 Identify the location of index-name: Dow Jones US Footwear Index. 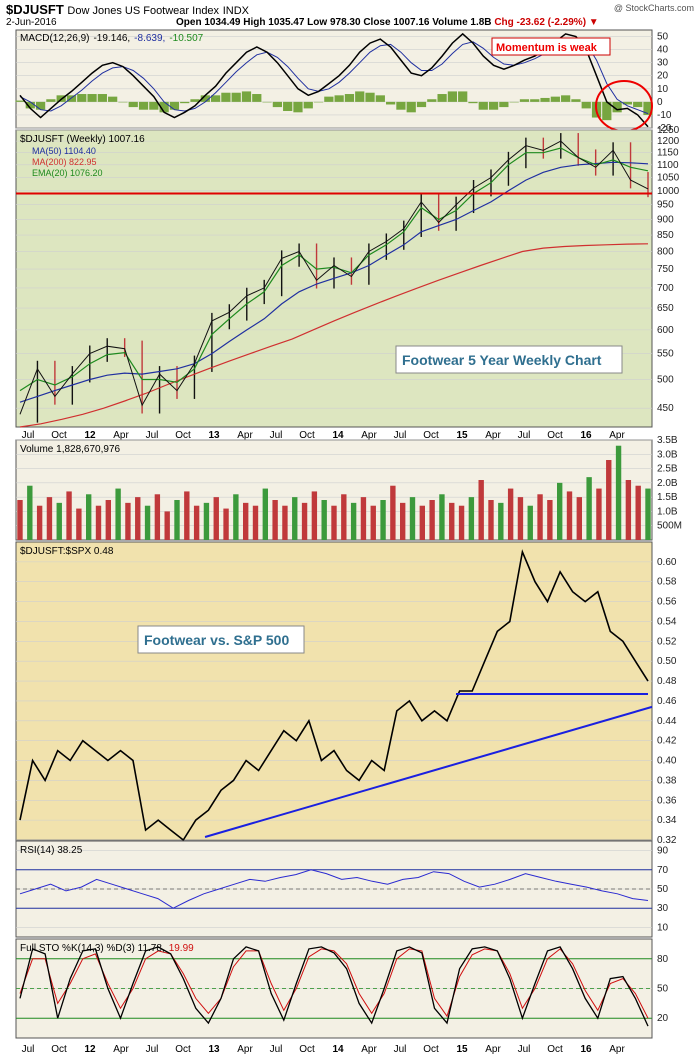
(143, 11).